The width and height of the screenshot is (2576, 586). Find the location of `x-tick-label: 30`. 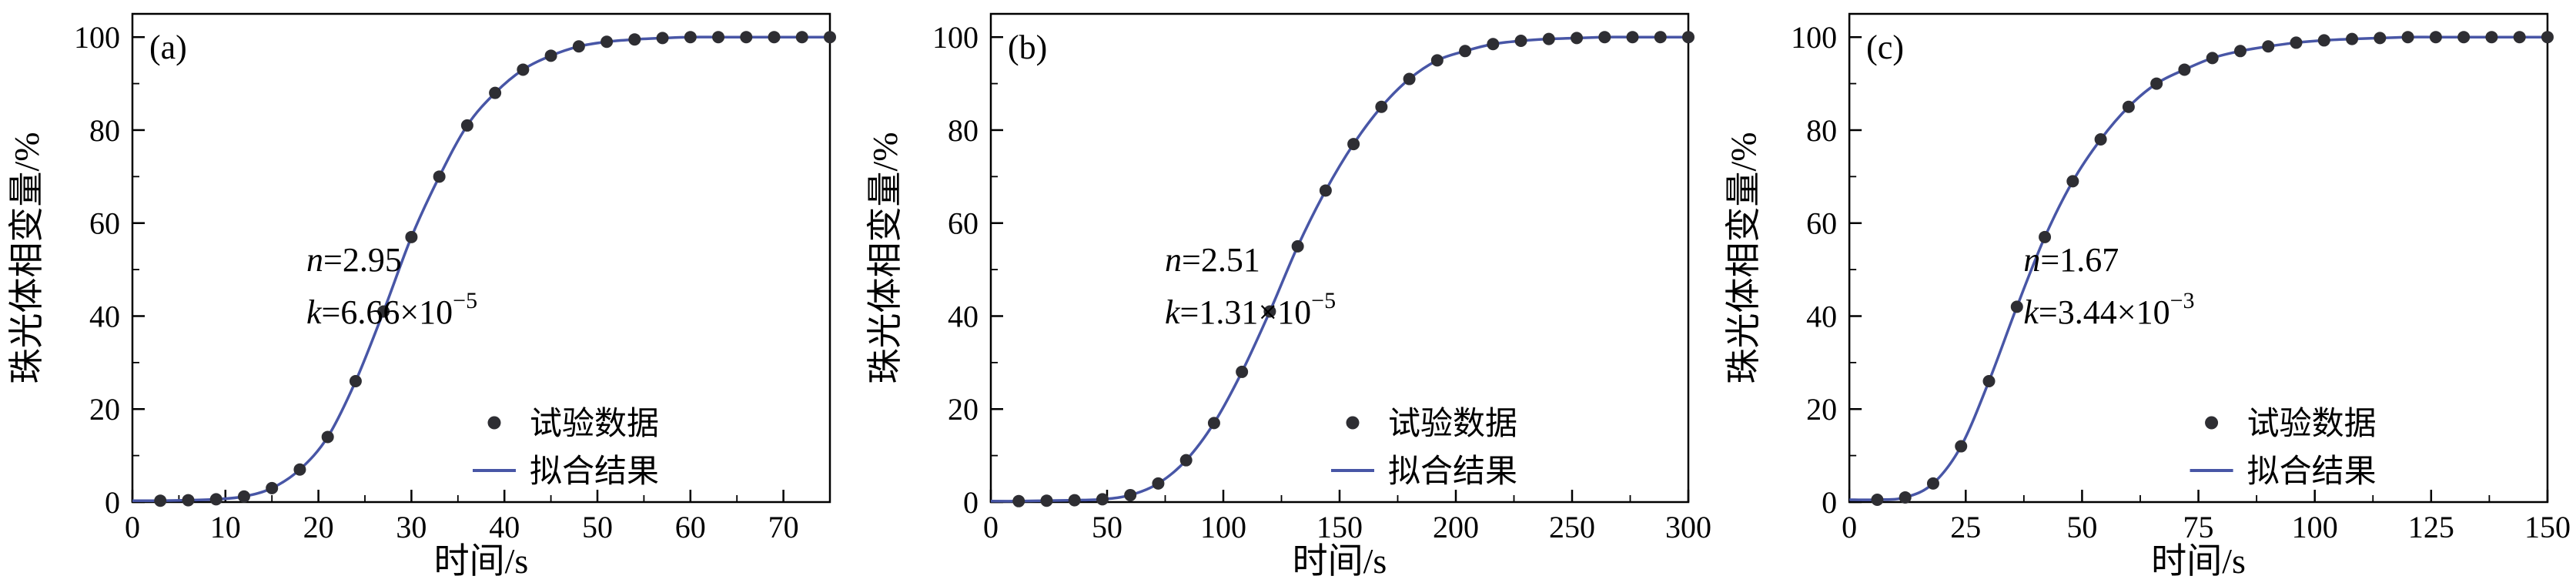

x-tick-label: 30 is located at coordinates (411, 527).